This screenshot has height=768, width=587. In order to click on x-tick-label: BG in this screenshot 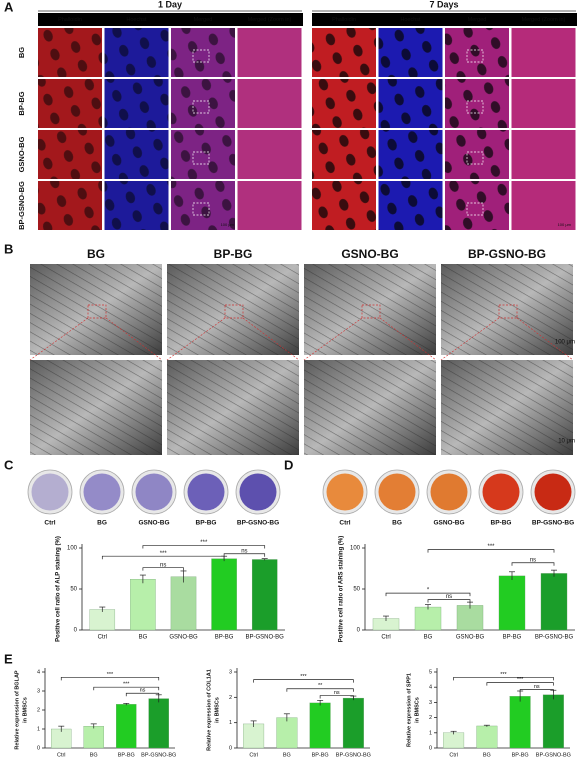, I will do `click(94, 755)`.